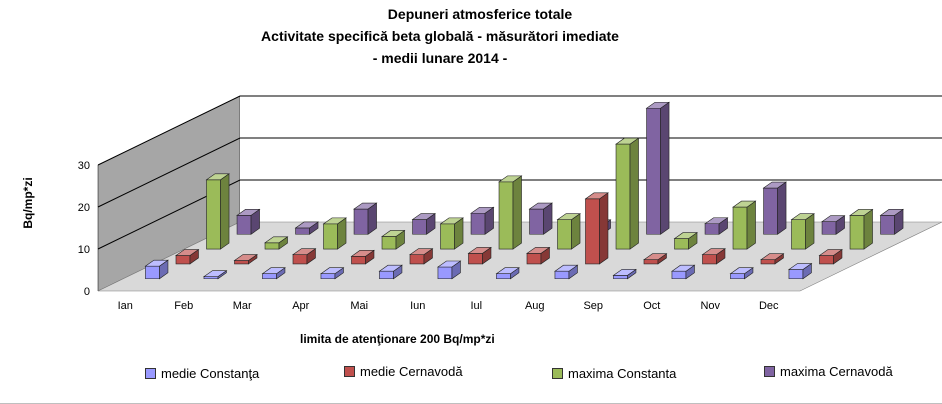 This screenshot has height=404, width=942. I want to click on legend-label-1: medie Cernavodă, so click(411, 371).